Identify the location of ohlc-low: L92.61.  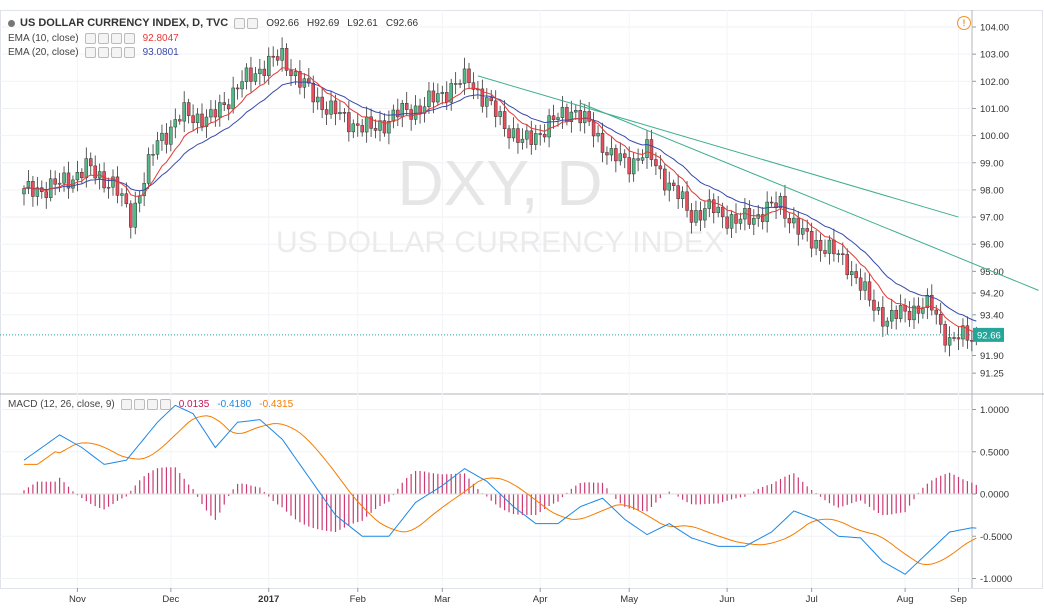
(362, 23).